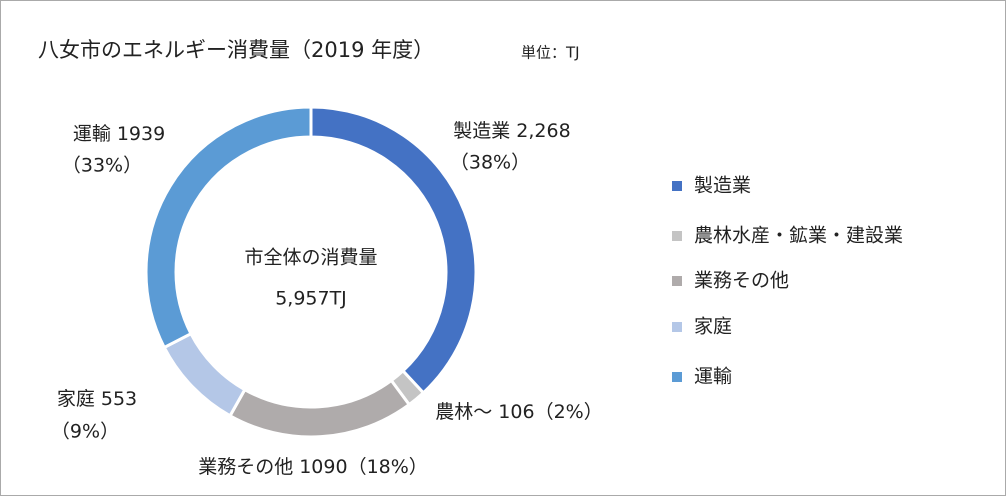 Image resolution: width=1006 pixels, height=496 pixels. I want to click on label-name: 家庭, so click(76, 399).